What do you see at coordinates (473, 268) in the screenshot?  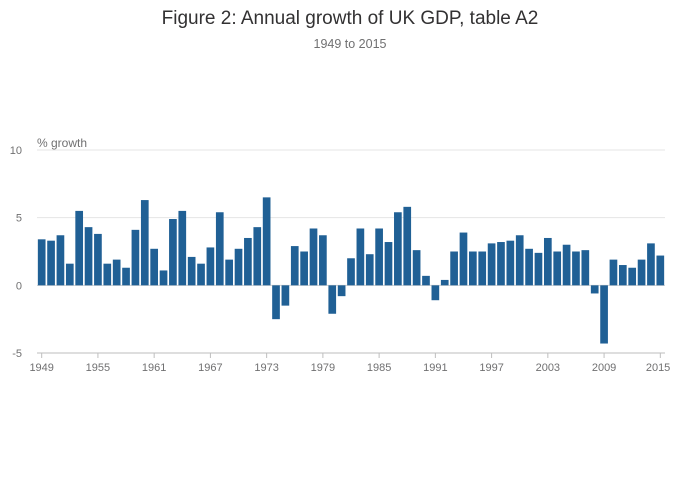 I see `bar-1995` at bounding box center [473, 268].